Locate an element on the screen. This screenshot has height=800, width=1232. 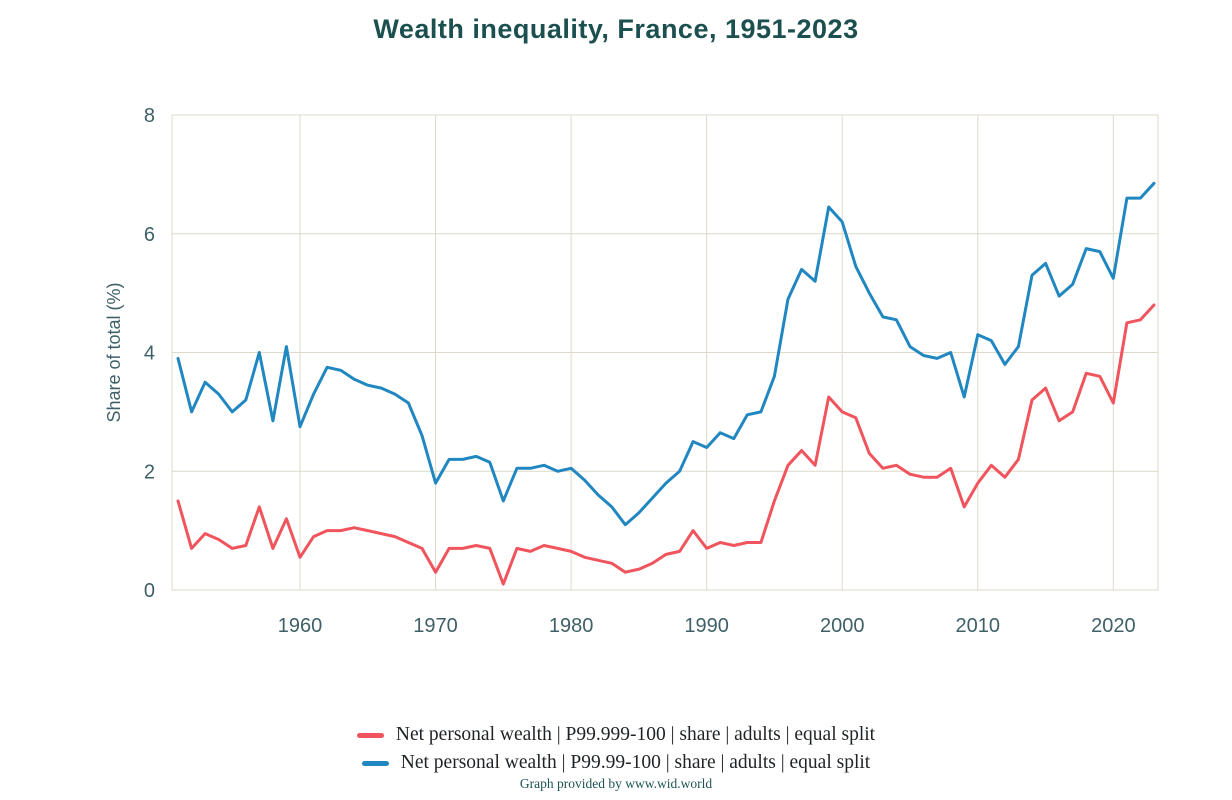
chart-title: Wealth inequality, France, 1951-2023 is located at coordinates (616, 29).